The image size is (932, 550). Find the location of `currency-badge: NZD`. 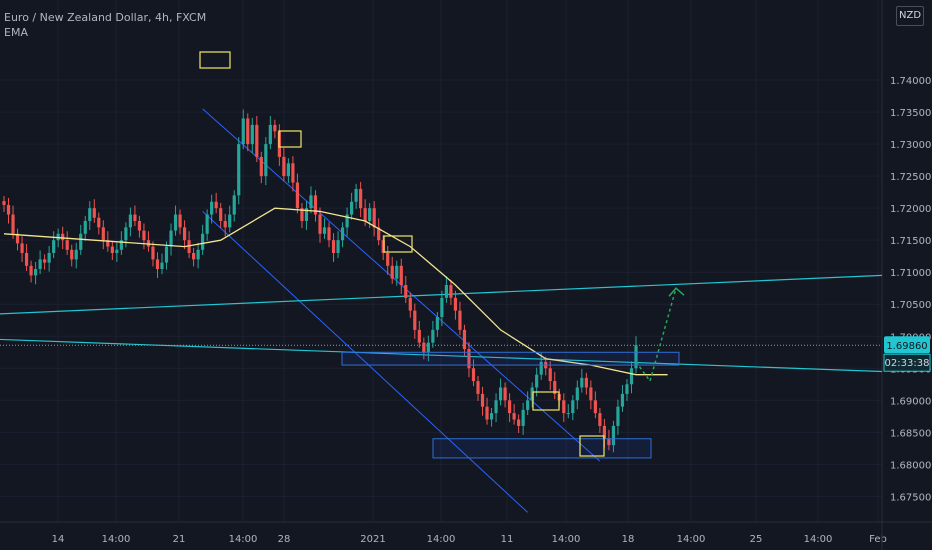

currency-badge: NZD is located at coordinates (910, 16).